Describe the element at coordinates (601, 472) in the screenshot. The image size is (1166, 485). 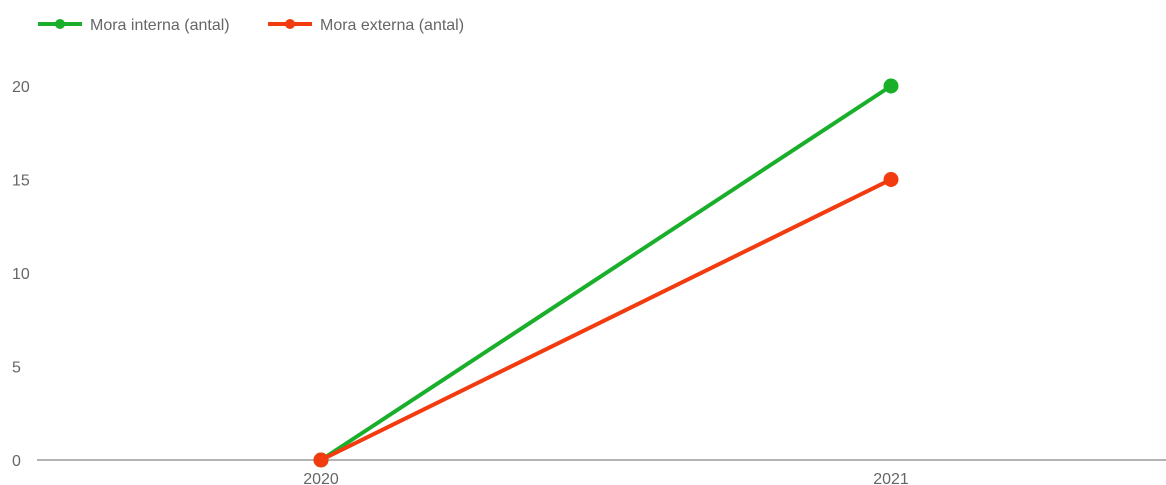
I see `x-axis: 2020 2021` at that location.